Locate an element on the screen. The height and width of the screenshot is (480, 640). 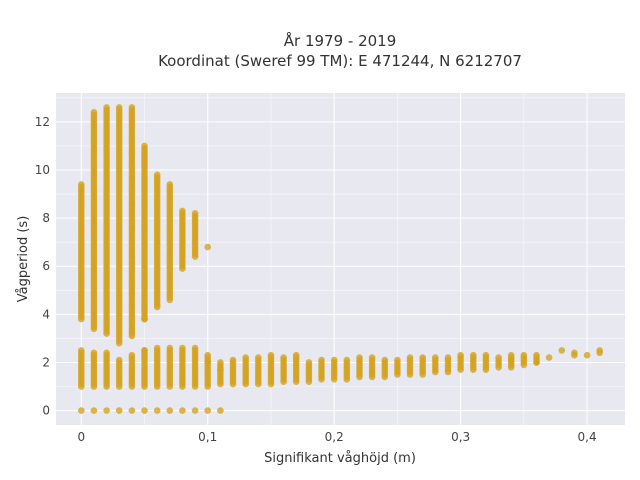
y-tick-label: 4 is located at coordinates (46, 314).